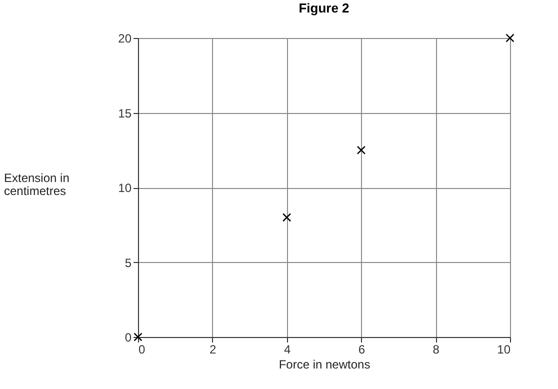 This screenshot has width=558, height=389. What do you see at coordinates (324, 8) in the screenshot?
I see `chart-title: Figure 2` at bounding box center [324, 8].